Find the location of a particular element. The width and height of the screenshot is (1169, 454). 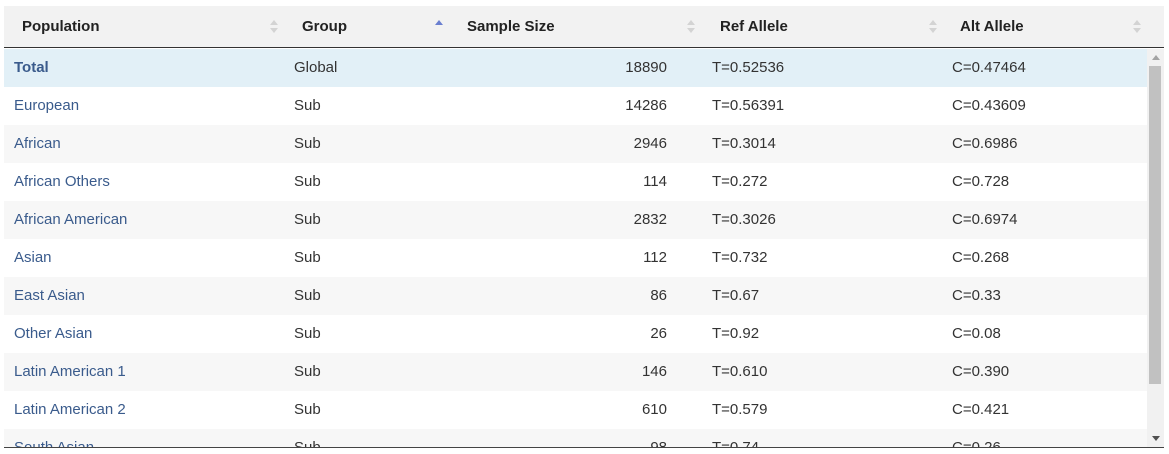

vertical-scrollbar is located at coordinates (1155, 248).